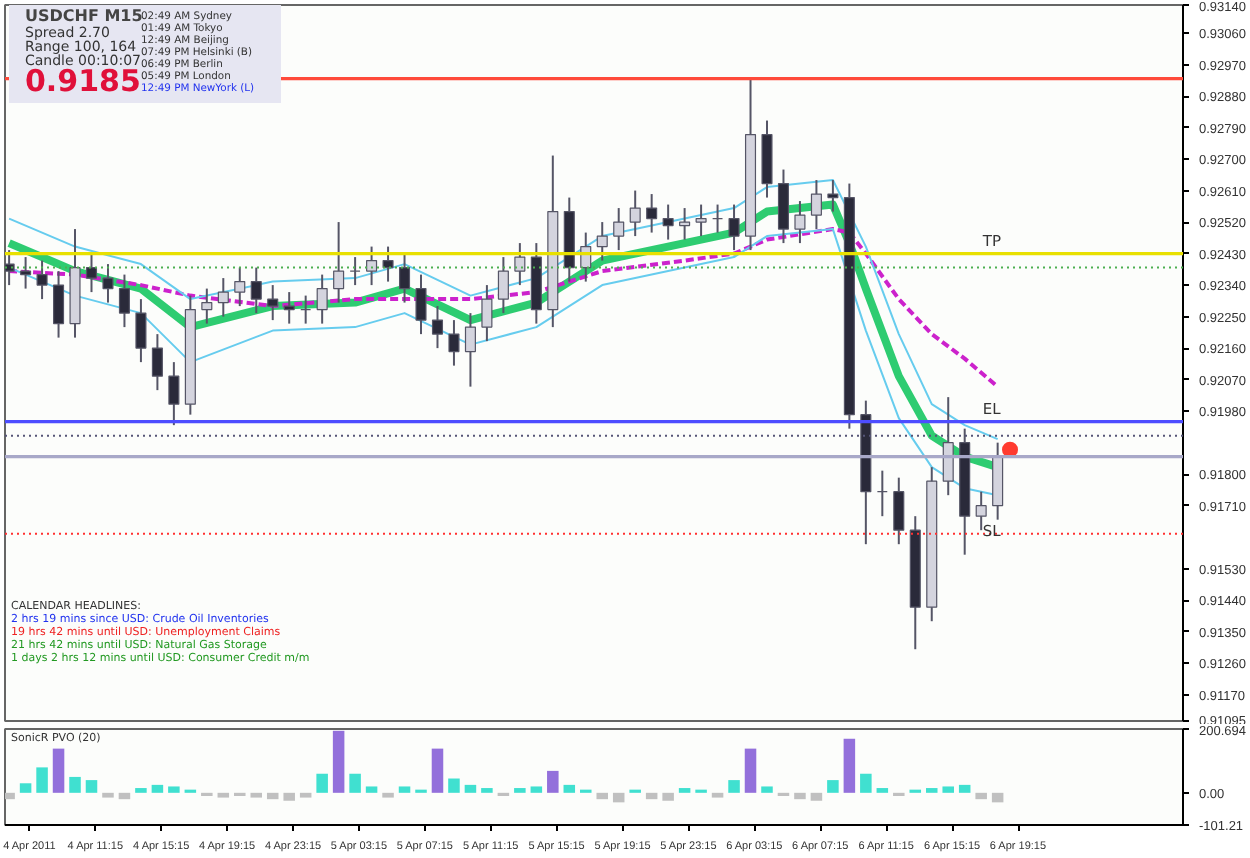 The height and width of the screenshot is (858, 1250). Describe the element at coordinates (83, 81) in the screenshot. I see `annotation: 0.9185` at that location.